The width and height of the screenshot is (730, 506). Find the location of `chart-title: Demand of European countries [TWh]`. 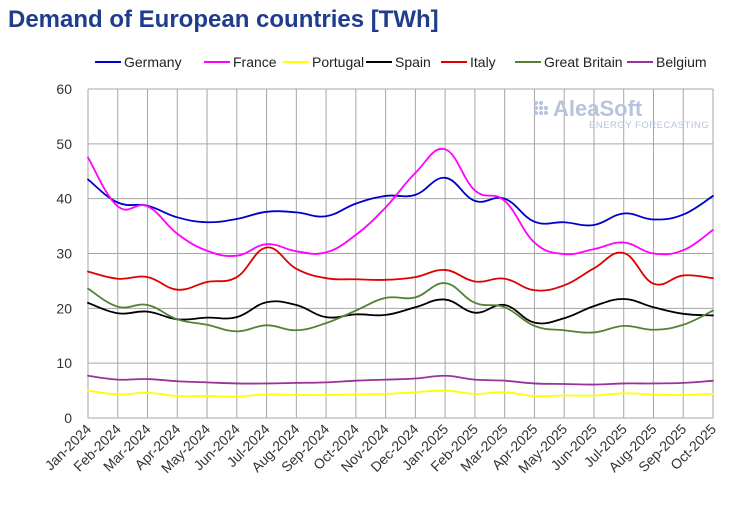

chart-title: Demand of European countries [TWh] is located at coordinates (223, 19).